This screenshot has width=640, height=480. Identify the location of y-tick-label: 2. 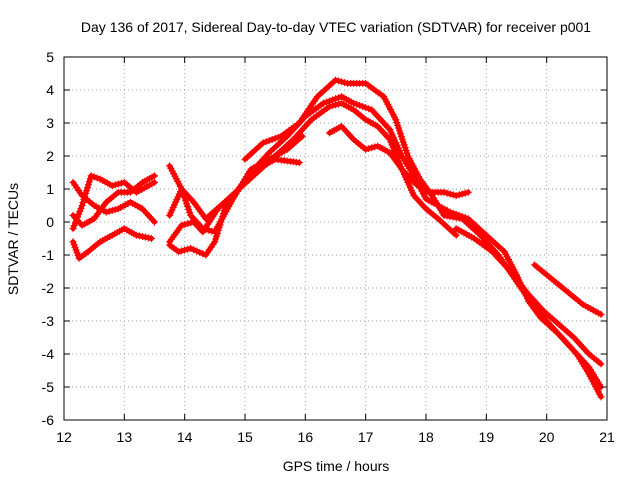
(50, 156).